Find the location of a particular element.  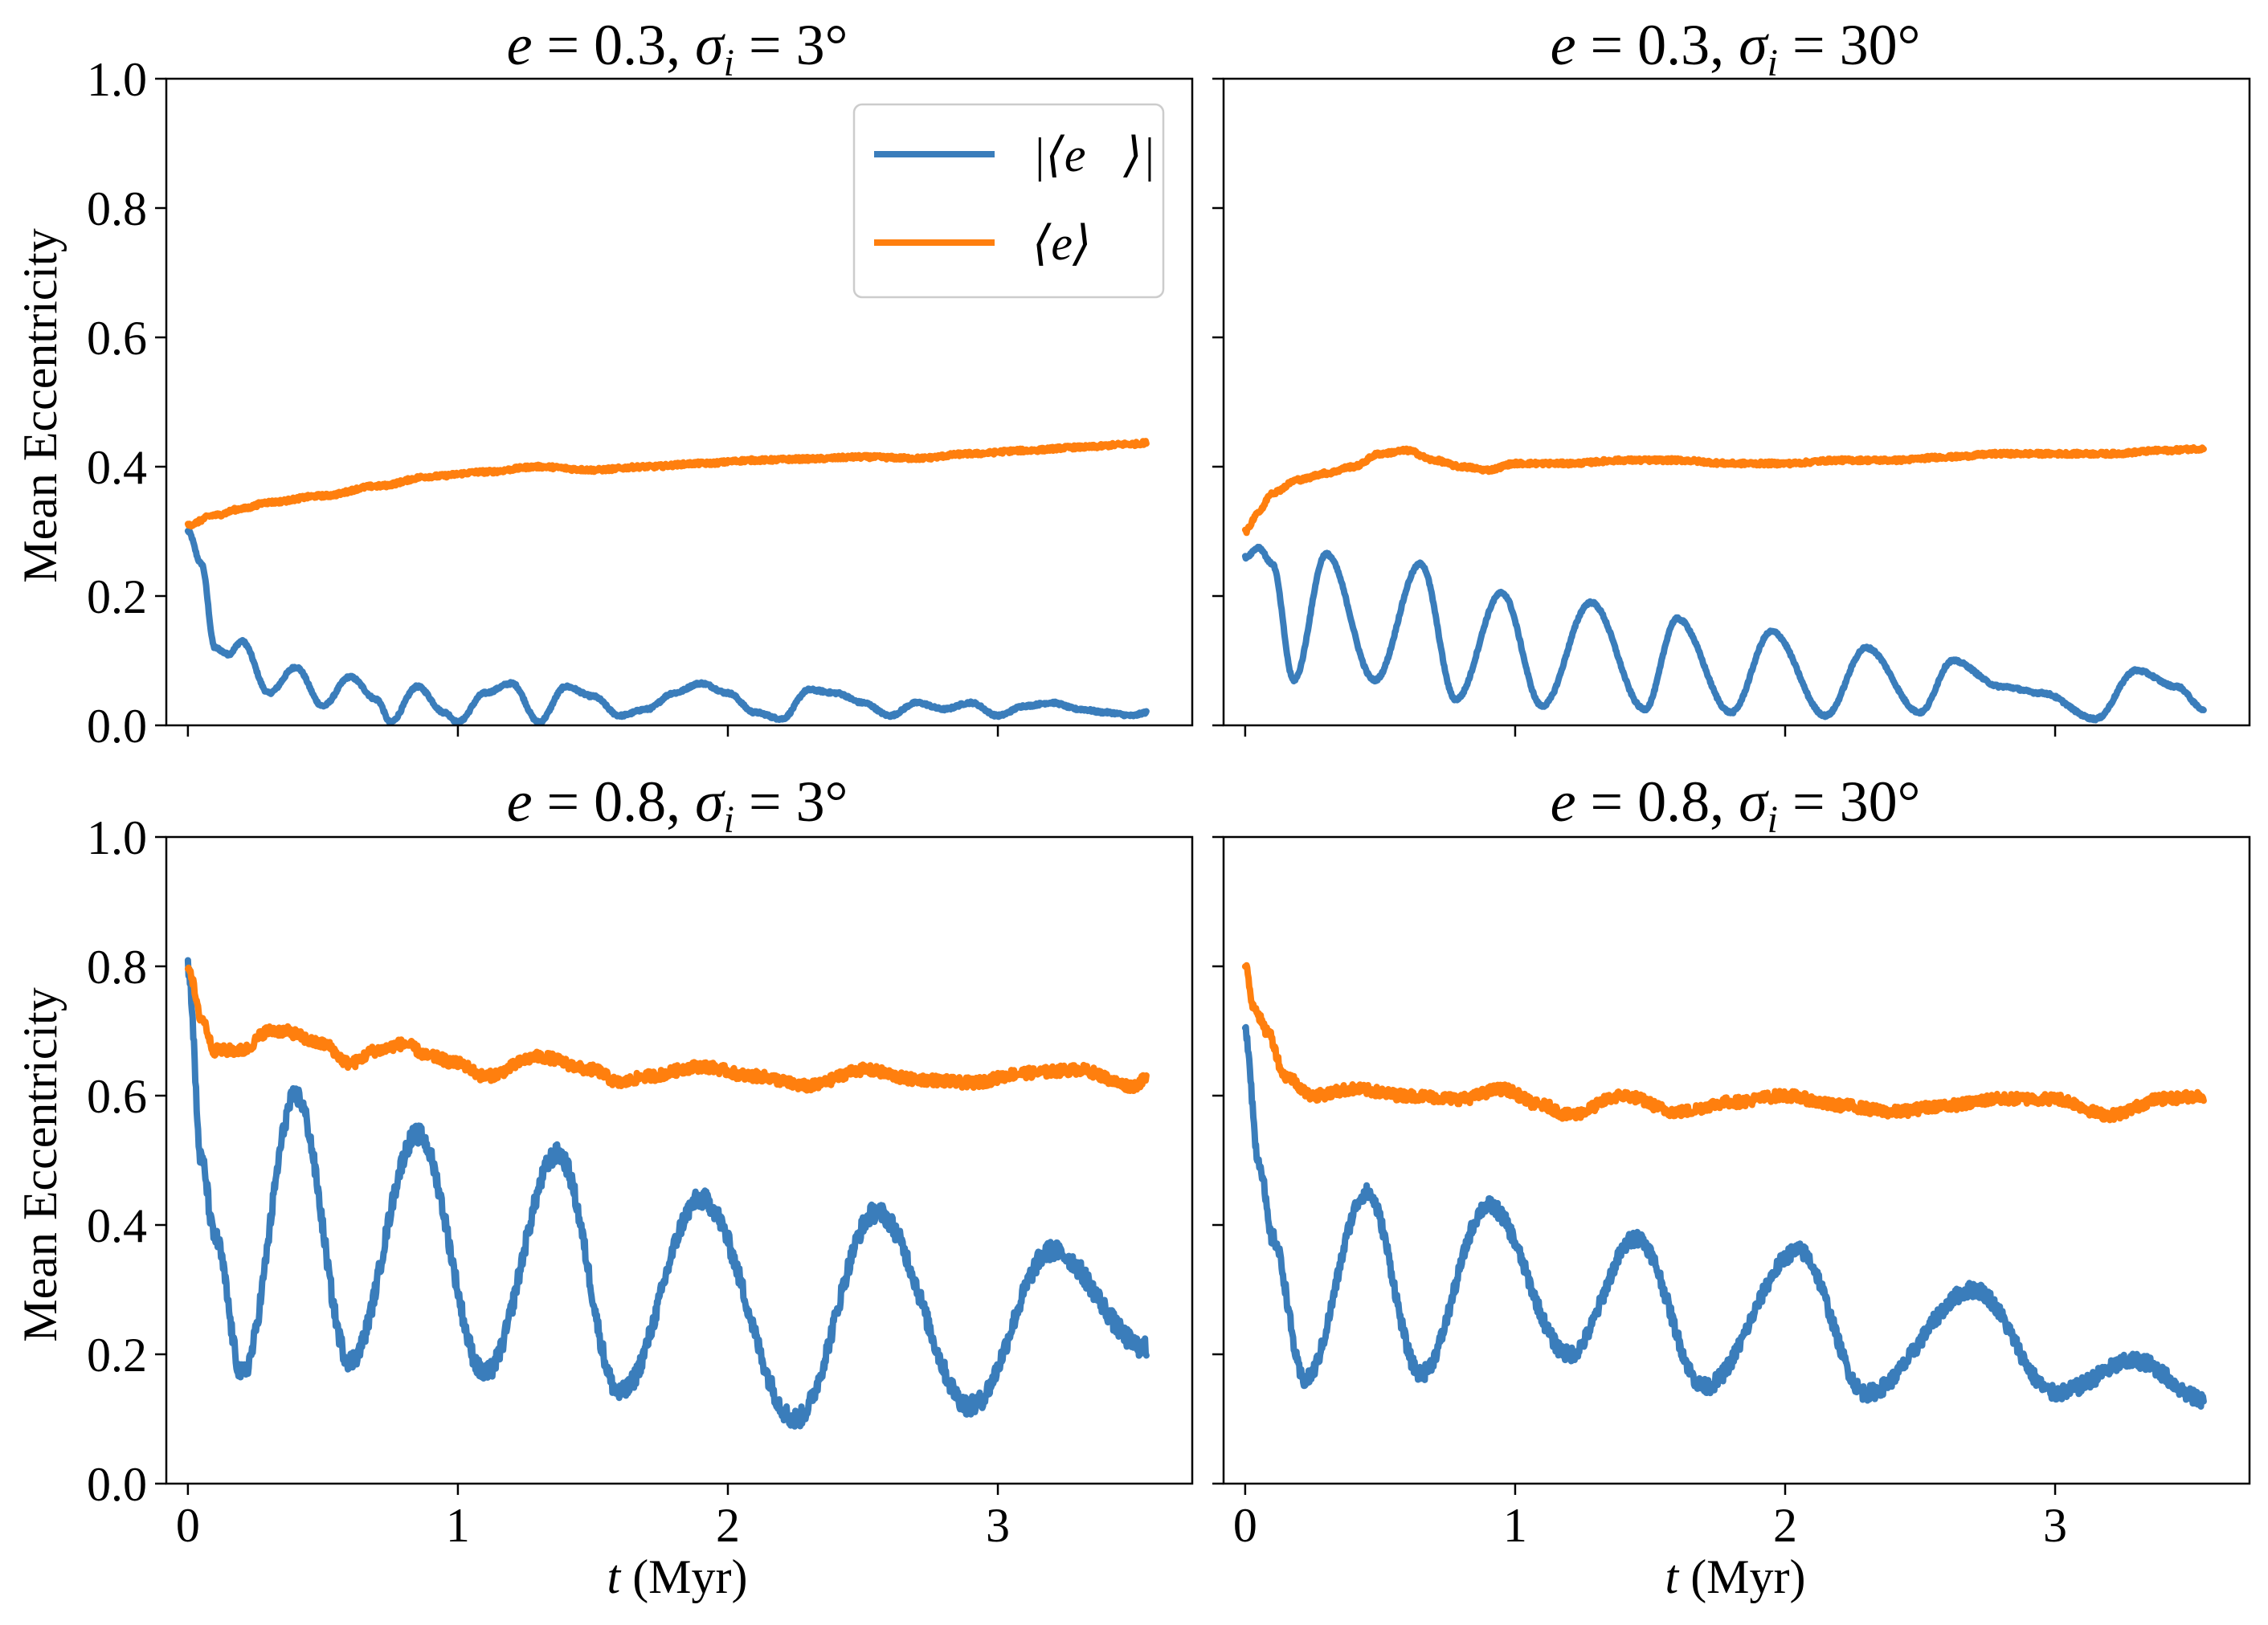

series-line-scalar-mean-top-right is located at coordinates (1724, 490).